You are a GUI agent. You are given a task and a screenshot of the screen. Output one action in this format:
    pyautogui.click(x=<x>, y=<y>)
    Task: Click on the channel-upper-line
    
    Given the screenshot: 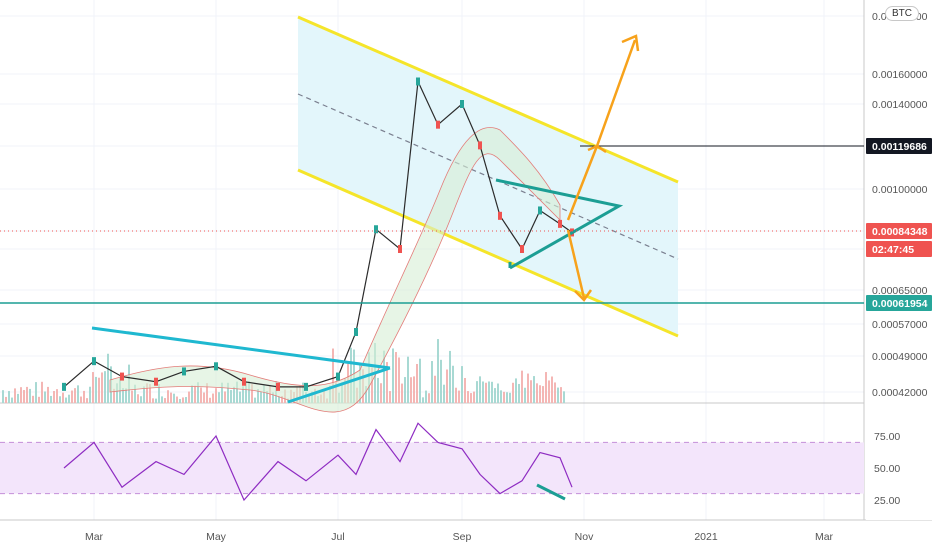 What is the action you would take?
    pyautogui.click(x=488, y=99)
    